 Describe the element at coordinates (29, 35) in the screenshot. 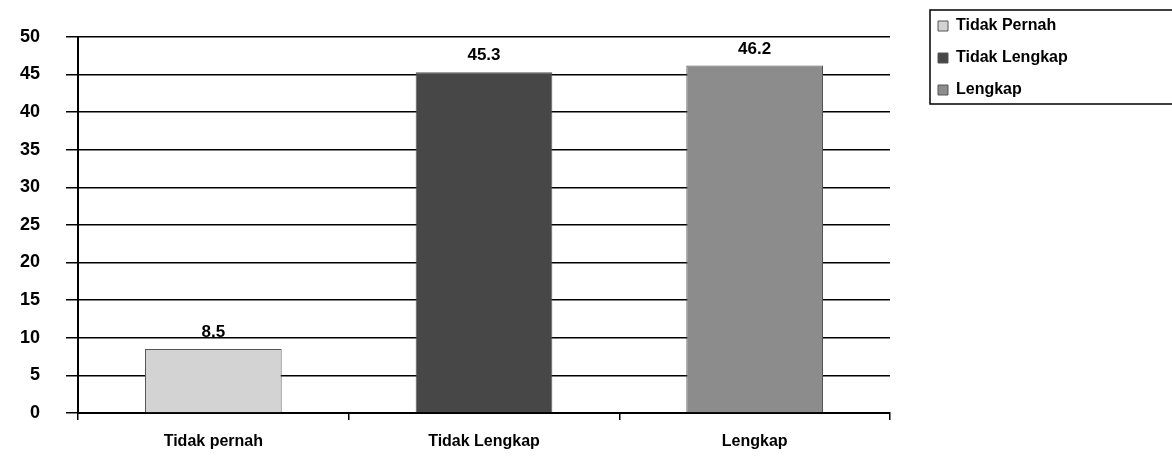

I see `y-tick-label: 50` at that location.